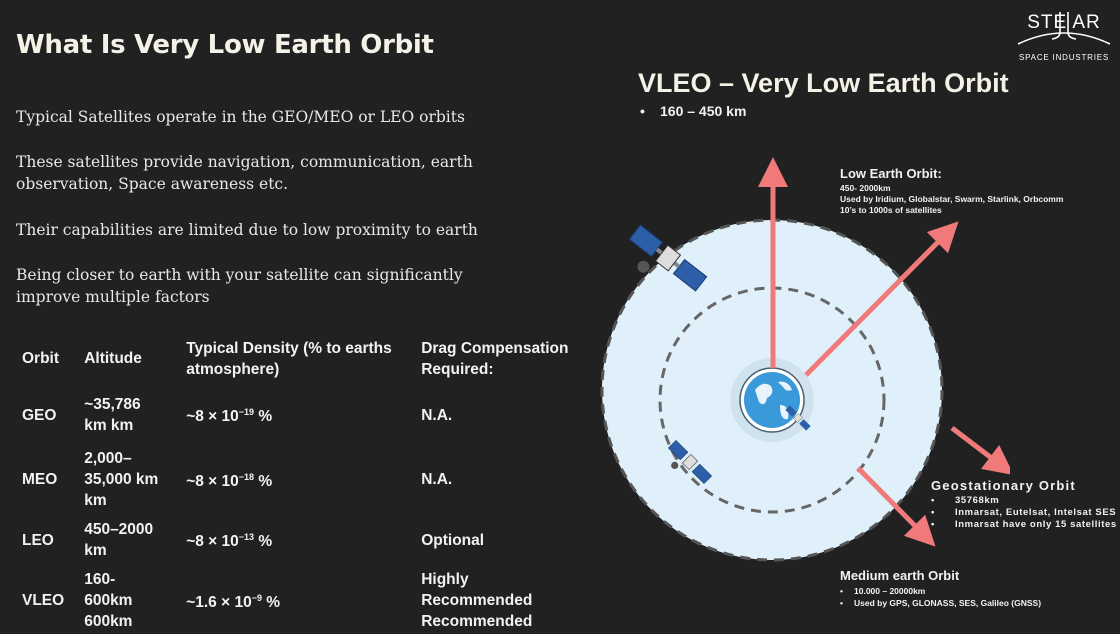 This screenshot has width=1120, height=634. I want to click on cell-orbit: GEO, so click(39, 415).